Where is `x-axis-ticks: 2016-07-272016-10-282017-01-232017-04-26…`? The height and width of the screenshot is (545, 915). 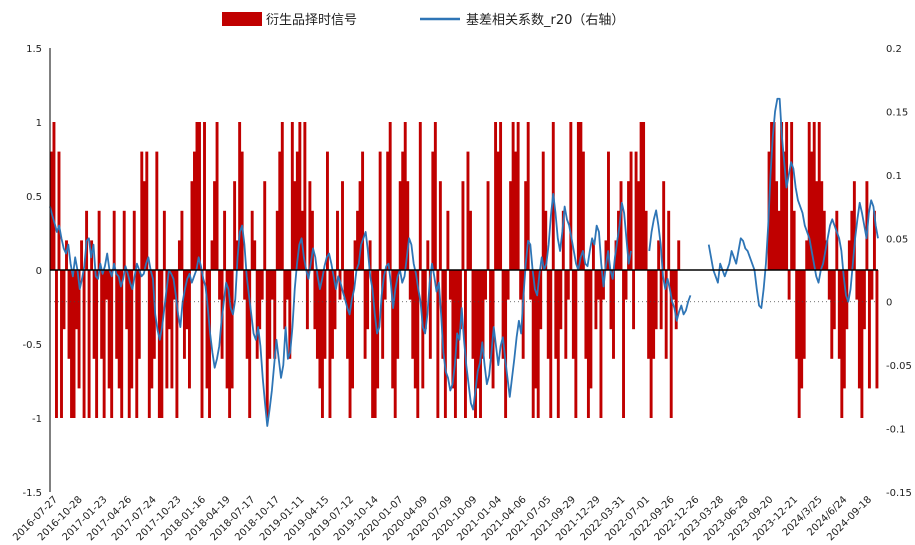
x-axis-ticks: 2016-07-272016-10-282017-01-232017-04-26… is located at coordinates (442, 518).